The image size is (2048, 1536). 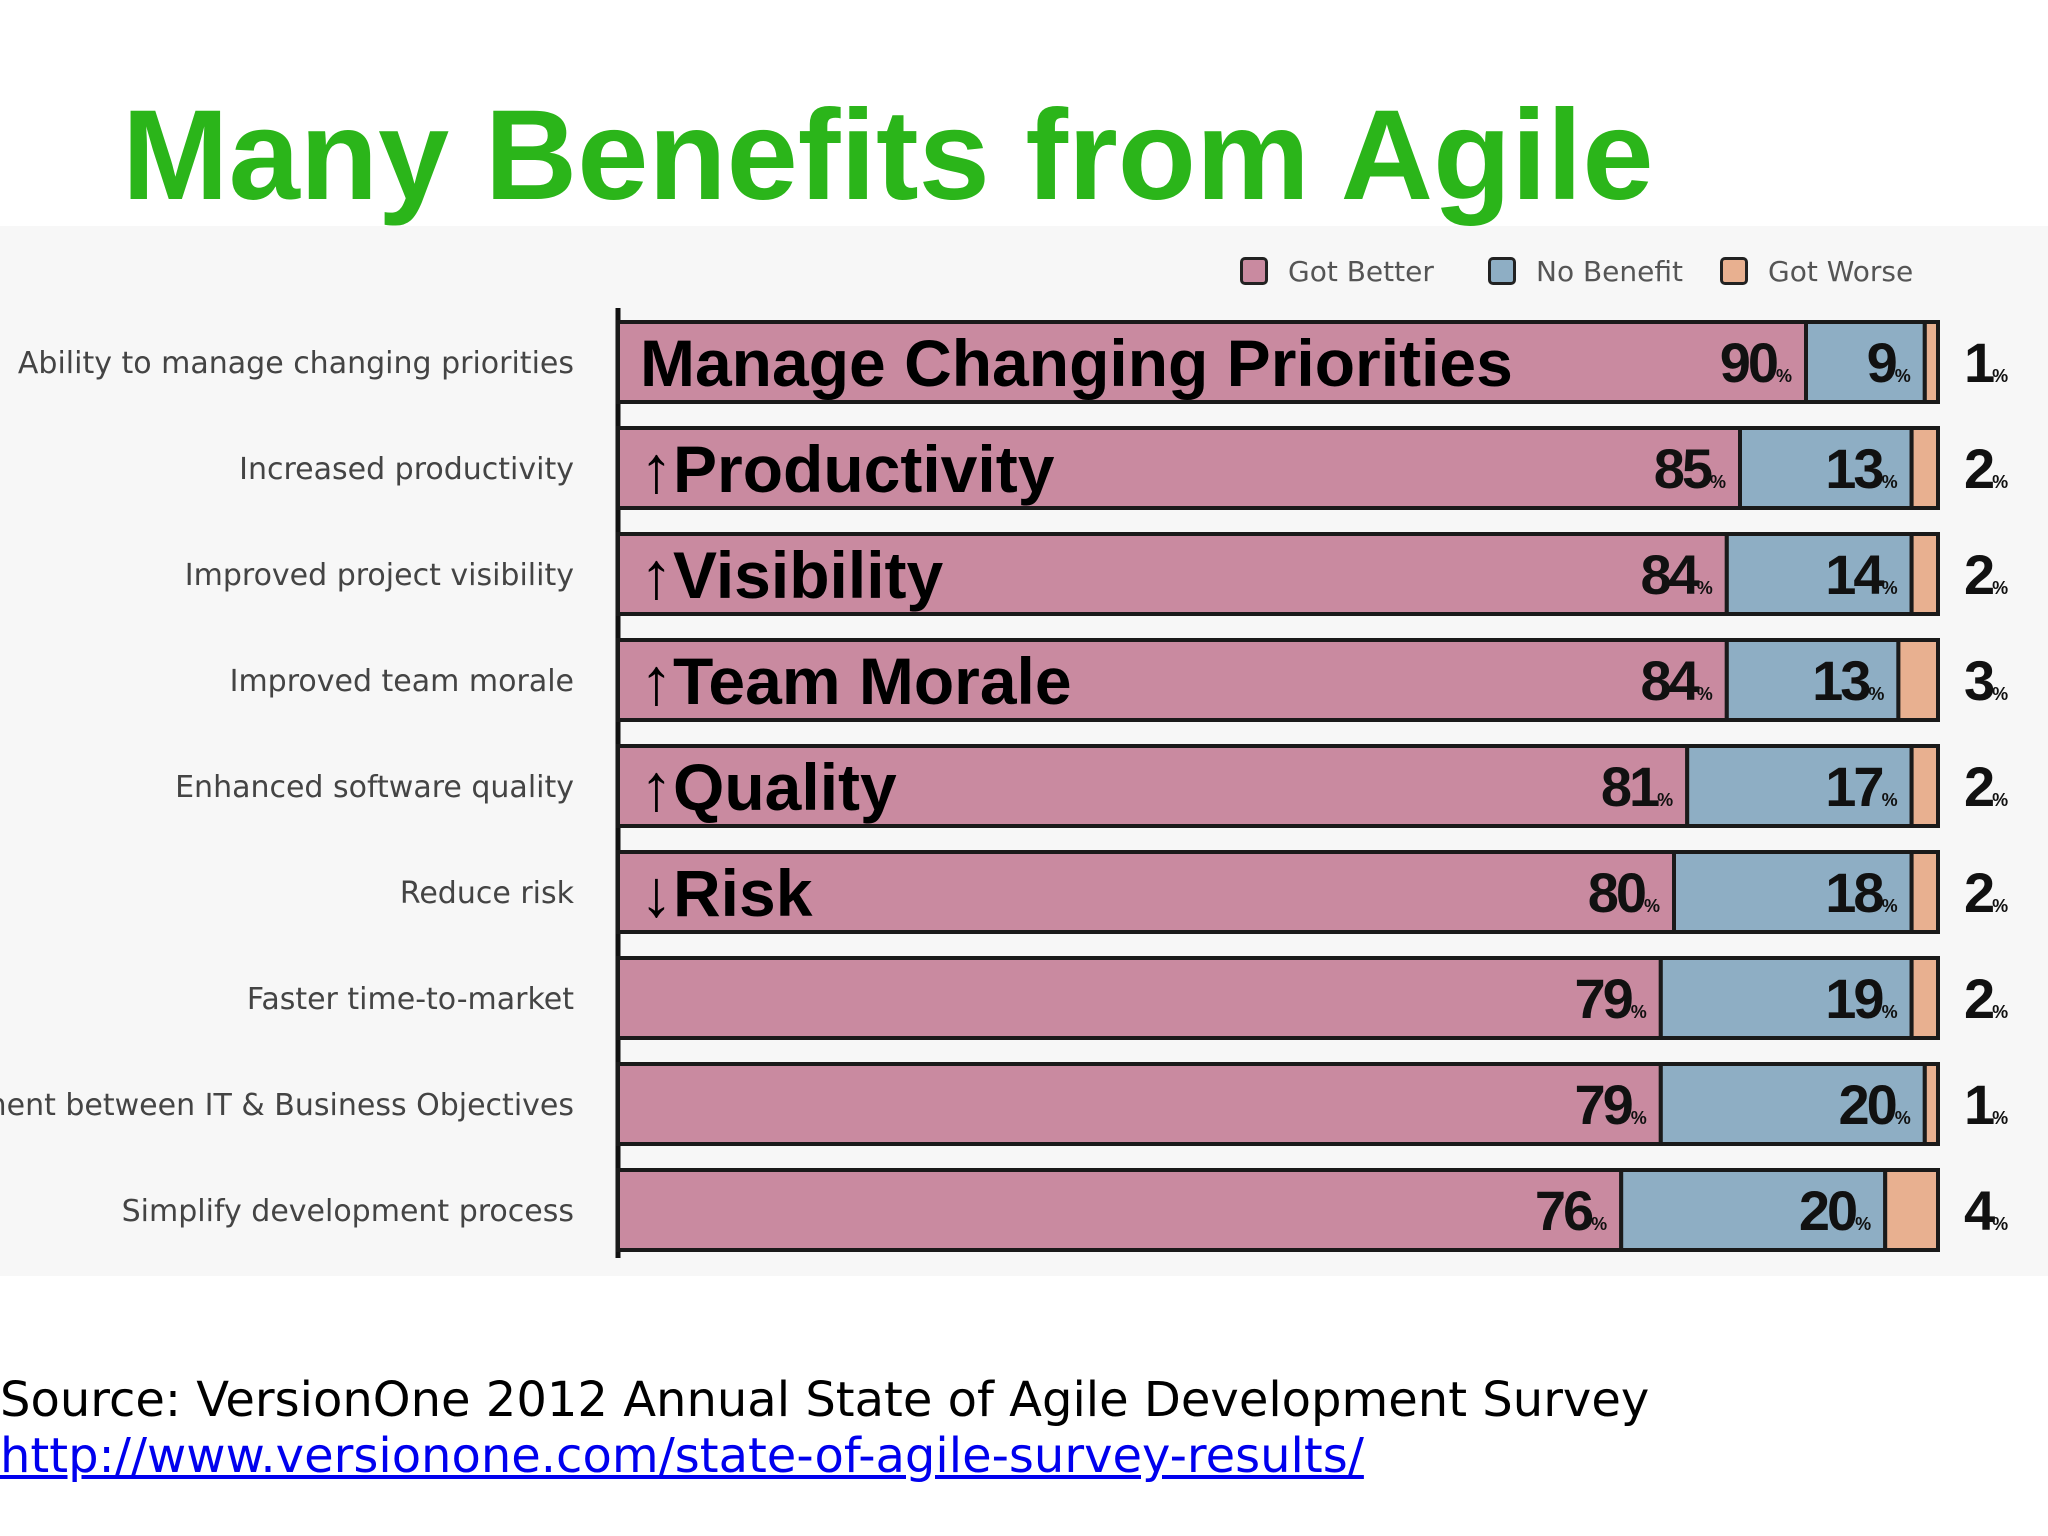 What do you see at coordinates (379, 575) in the screenshot?
I see `category-label: Improved project visibility` at bounding box center [379, 575].